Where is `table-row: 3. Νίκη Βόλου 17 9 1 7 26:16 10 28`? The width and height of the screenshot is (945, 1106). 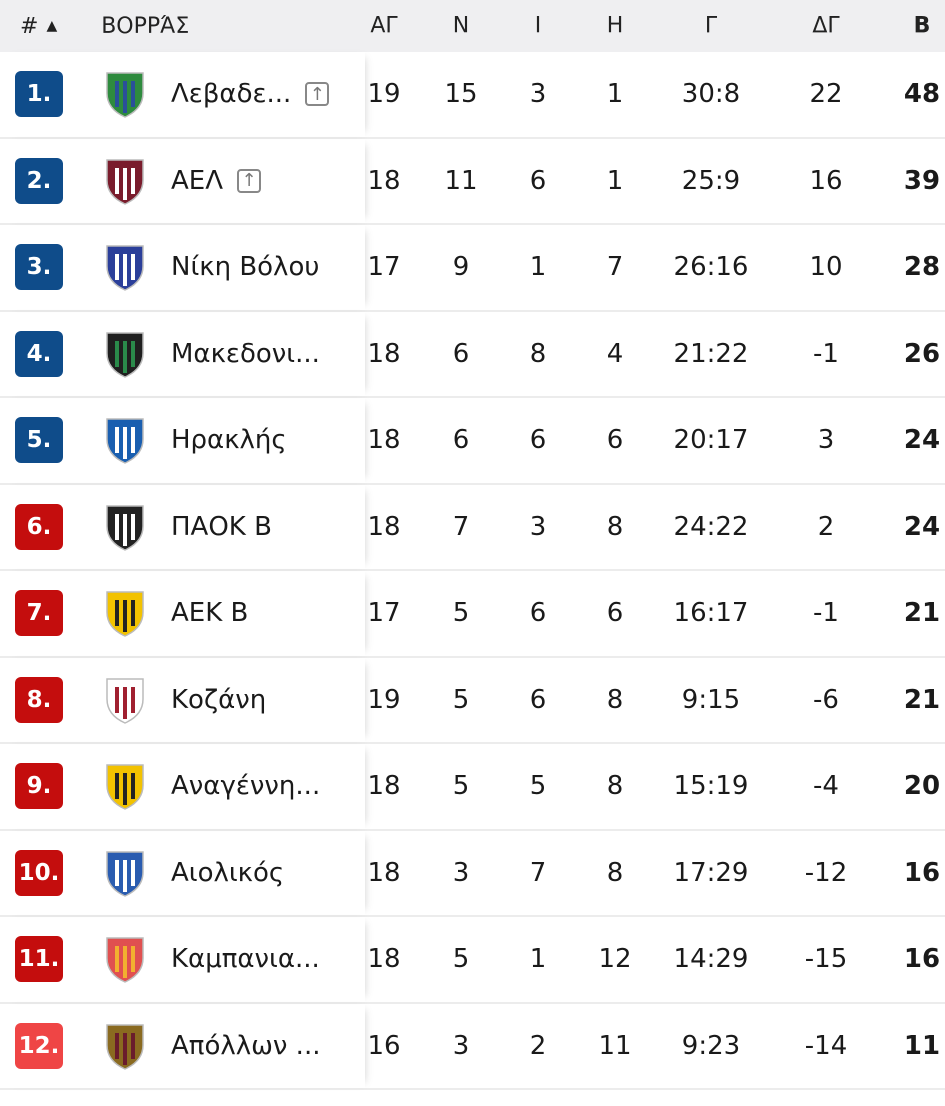
table-row: 3. Νίκη Βόλου 17 9 1 7 26:16 10 28 is located at coordinates (472, 268).